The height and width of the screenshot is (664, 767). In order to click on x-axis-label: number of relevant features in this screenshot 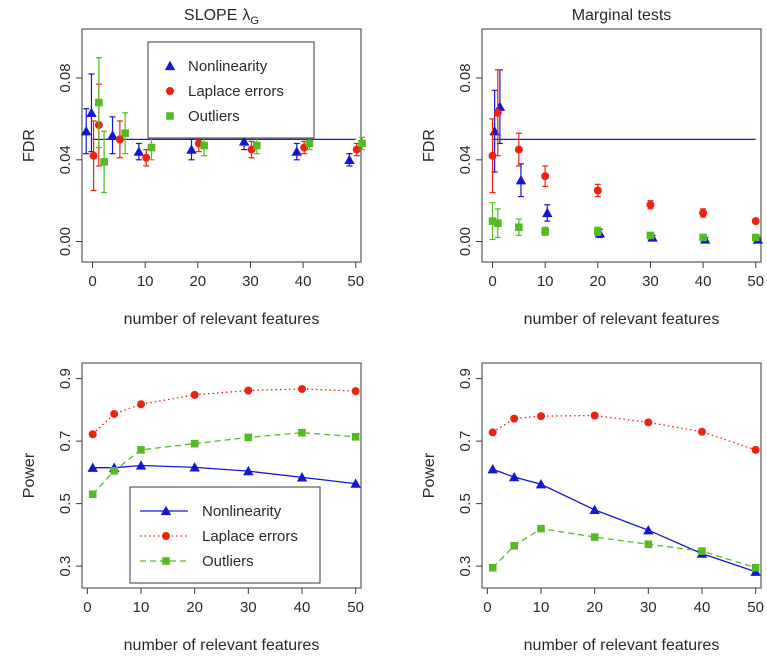, I will do `click(622, 319)`.